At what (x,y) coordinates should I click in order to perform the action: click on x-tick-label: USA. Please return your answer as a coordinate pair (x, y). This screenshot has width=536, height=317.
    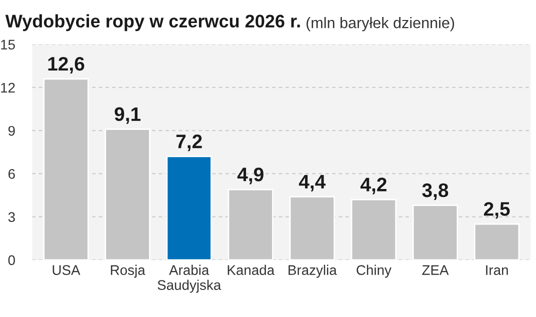
    Looking at the image, I should click on (66, 270).